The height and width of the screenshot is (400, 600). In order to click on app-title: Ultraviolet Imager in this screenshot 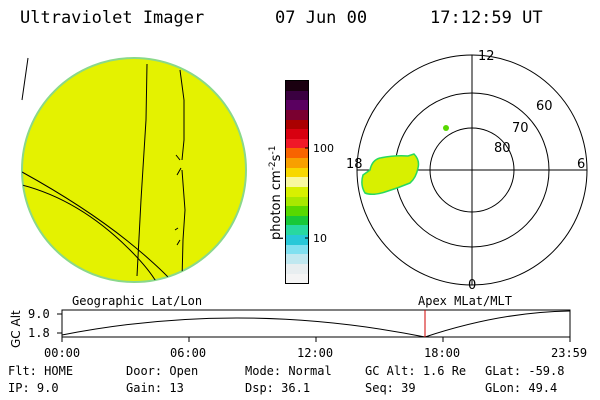, I will do `click(112, 18)`.